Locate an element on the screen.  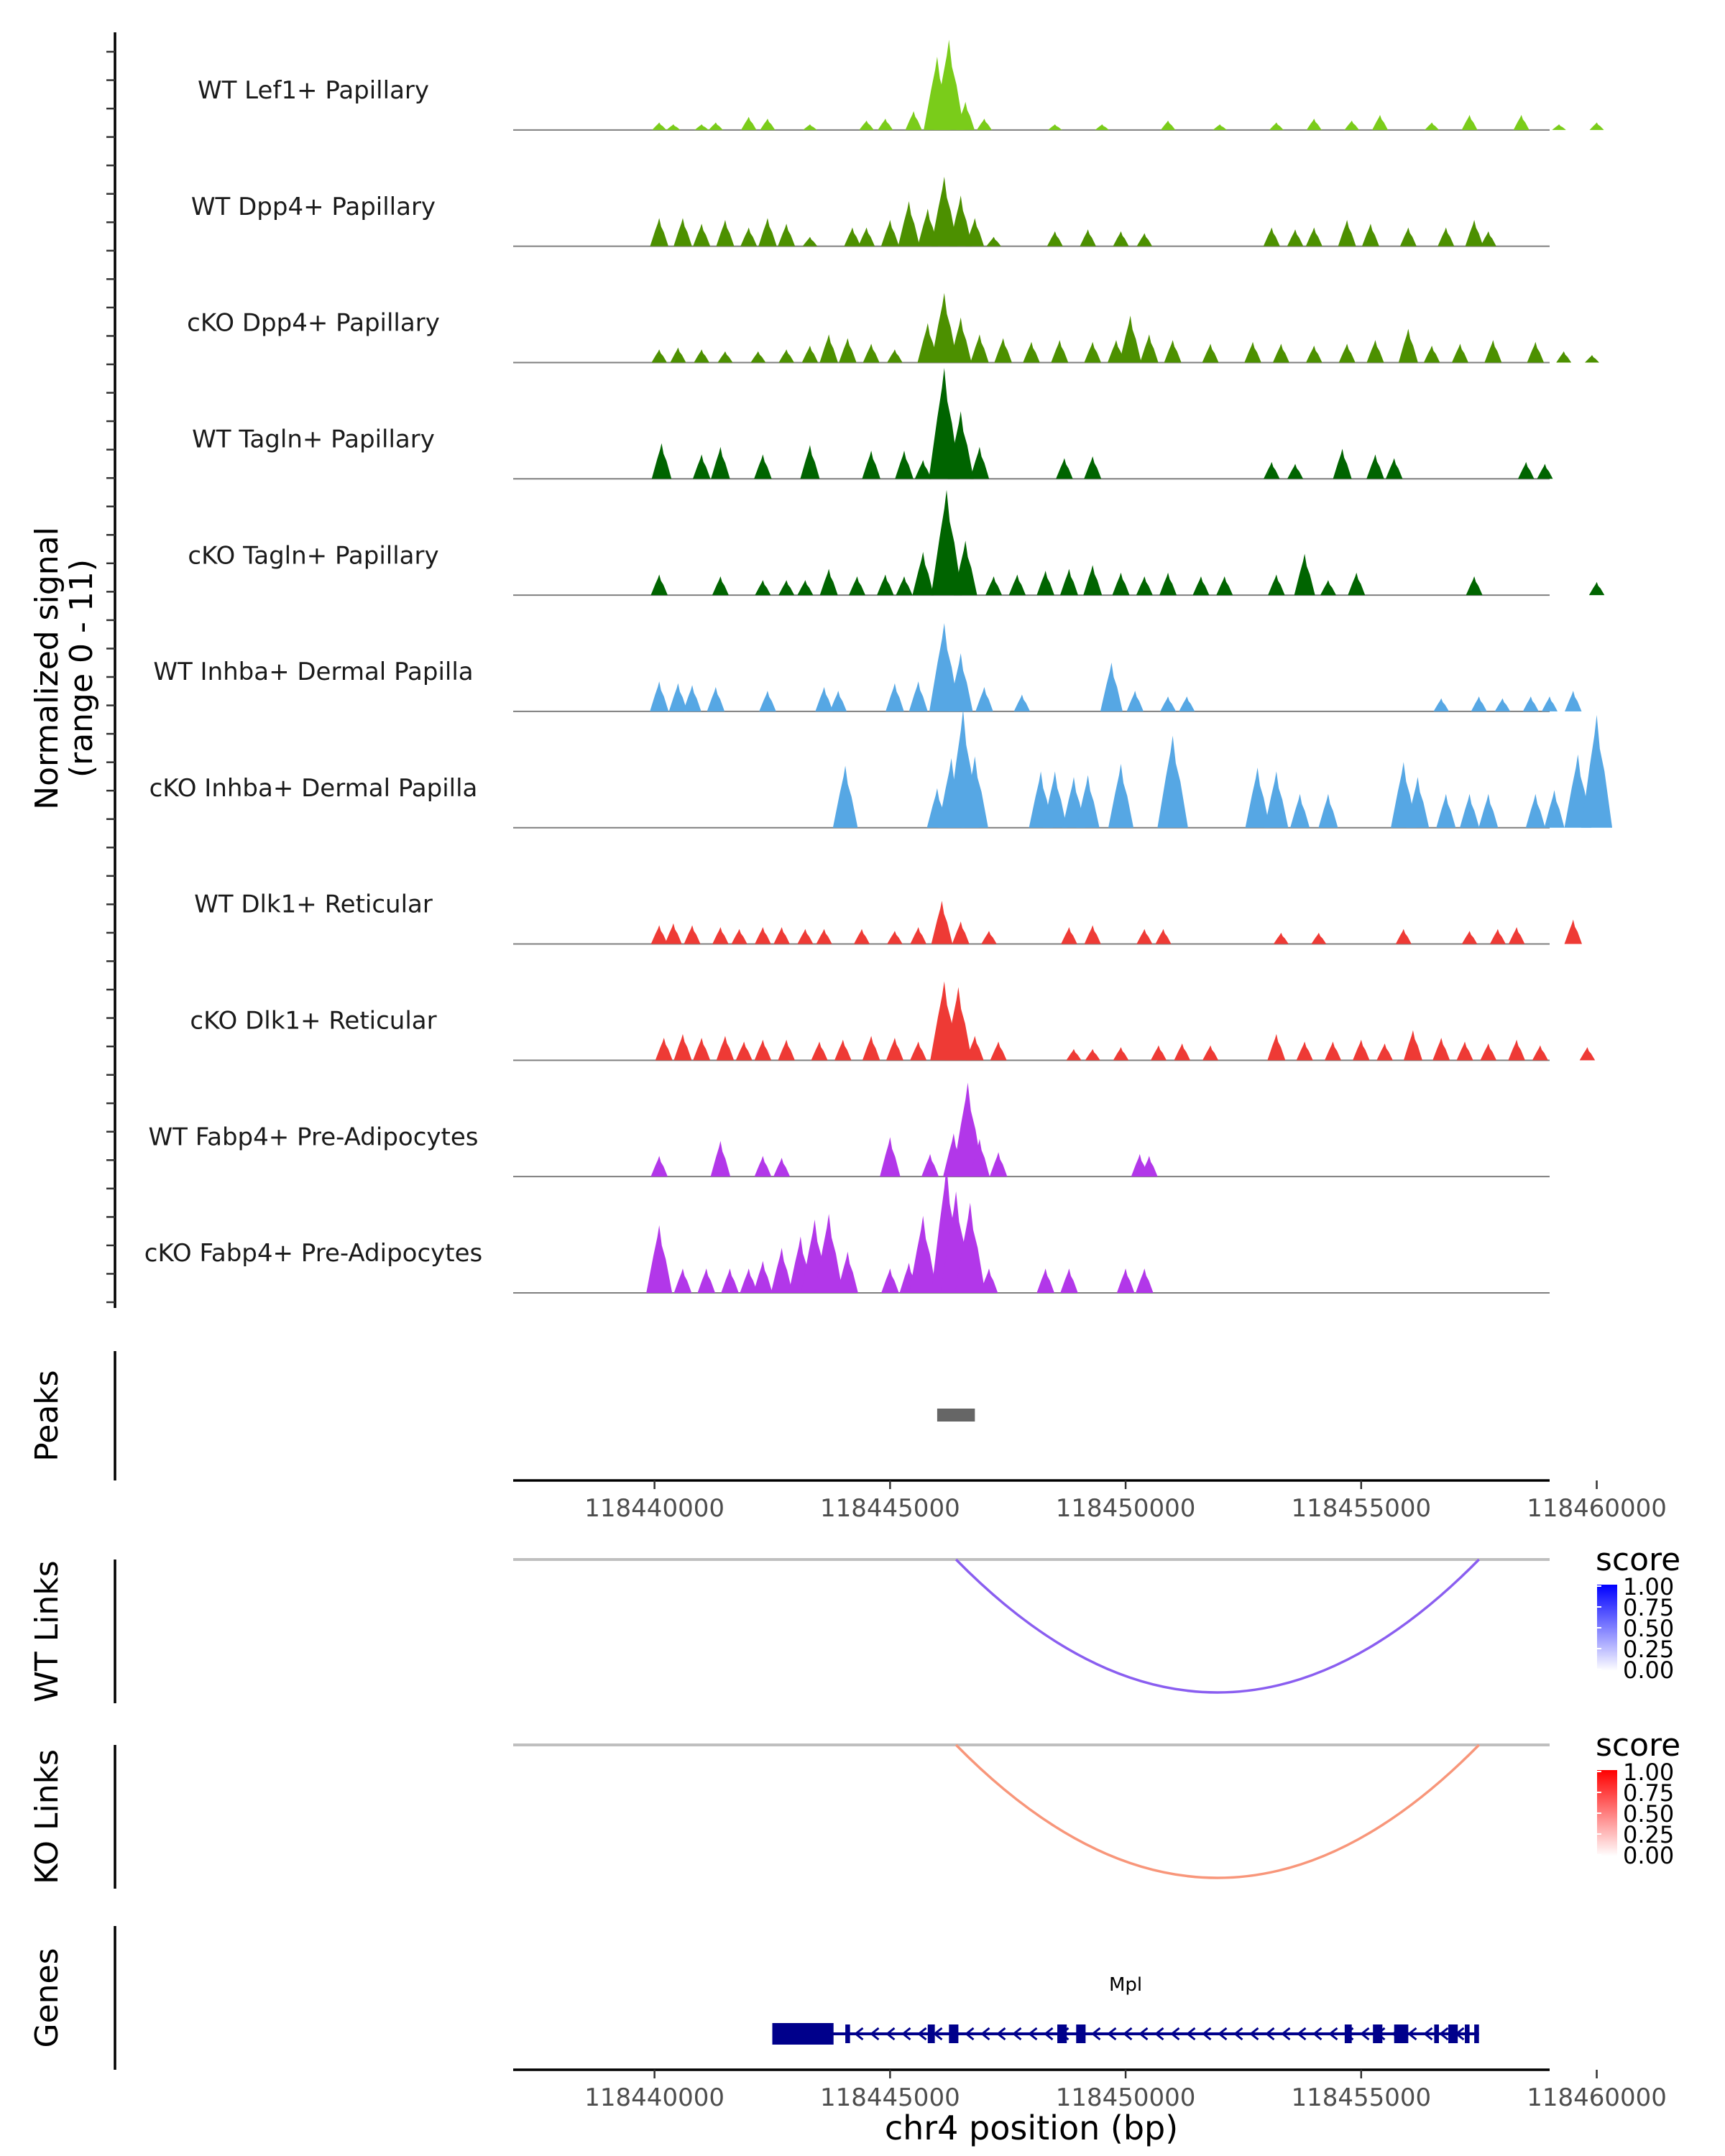
peaks-x-tick-label: 118440000 is located at coordinates (654, 1508).